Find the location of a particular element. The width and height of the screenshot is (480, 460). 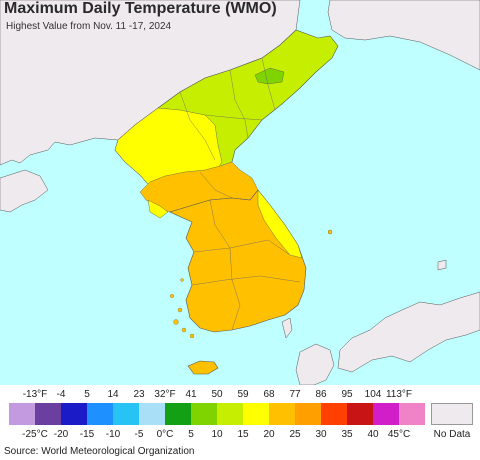

celsius-tick-label: 10 is located at coordinates (217, 434).